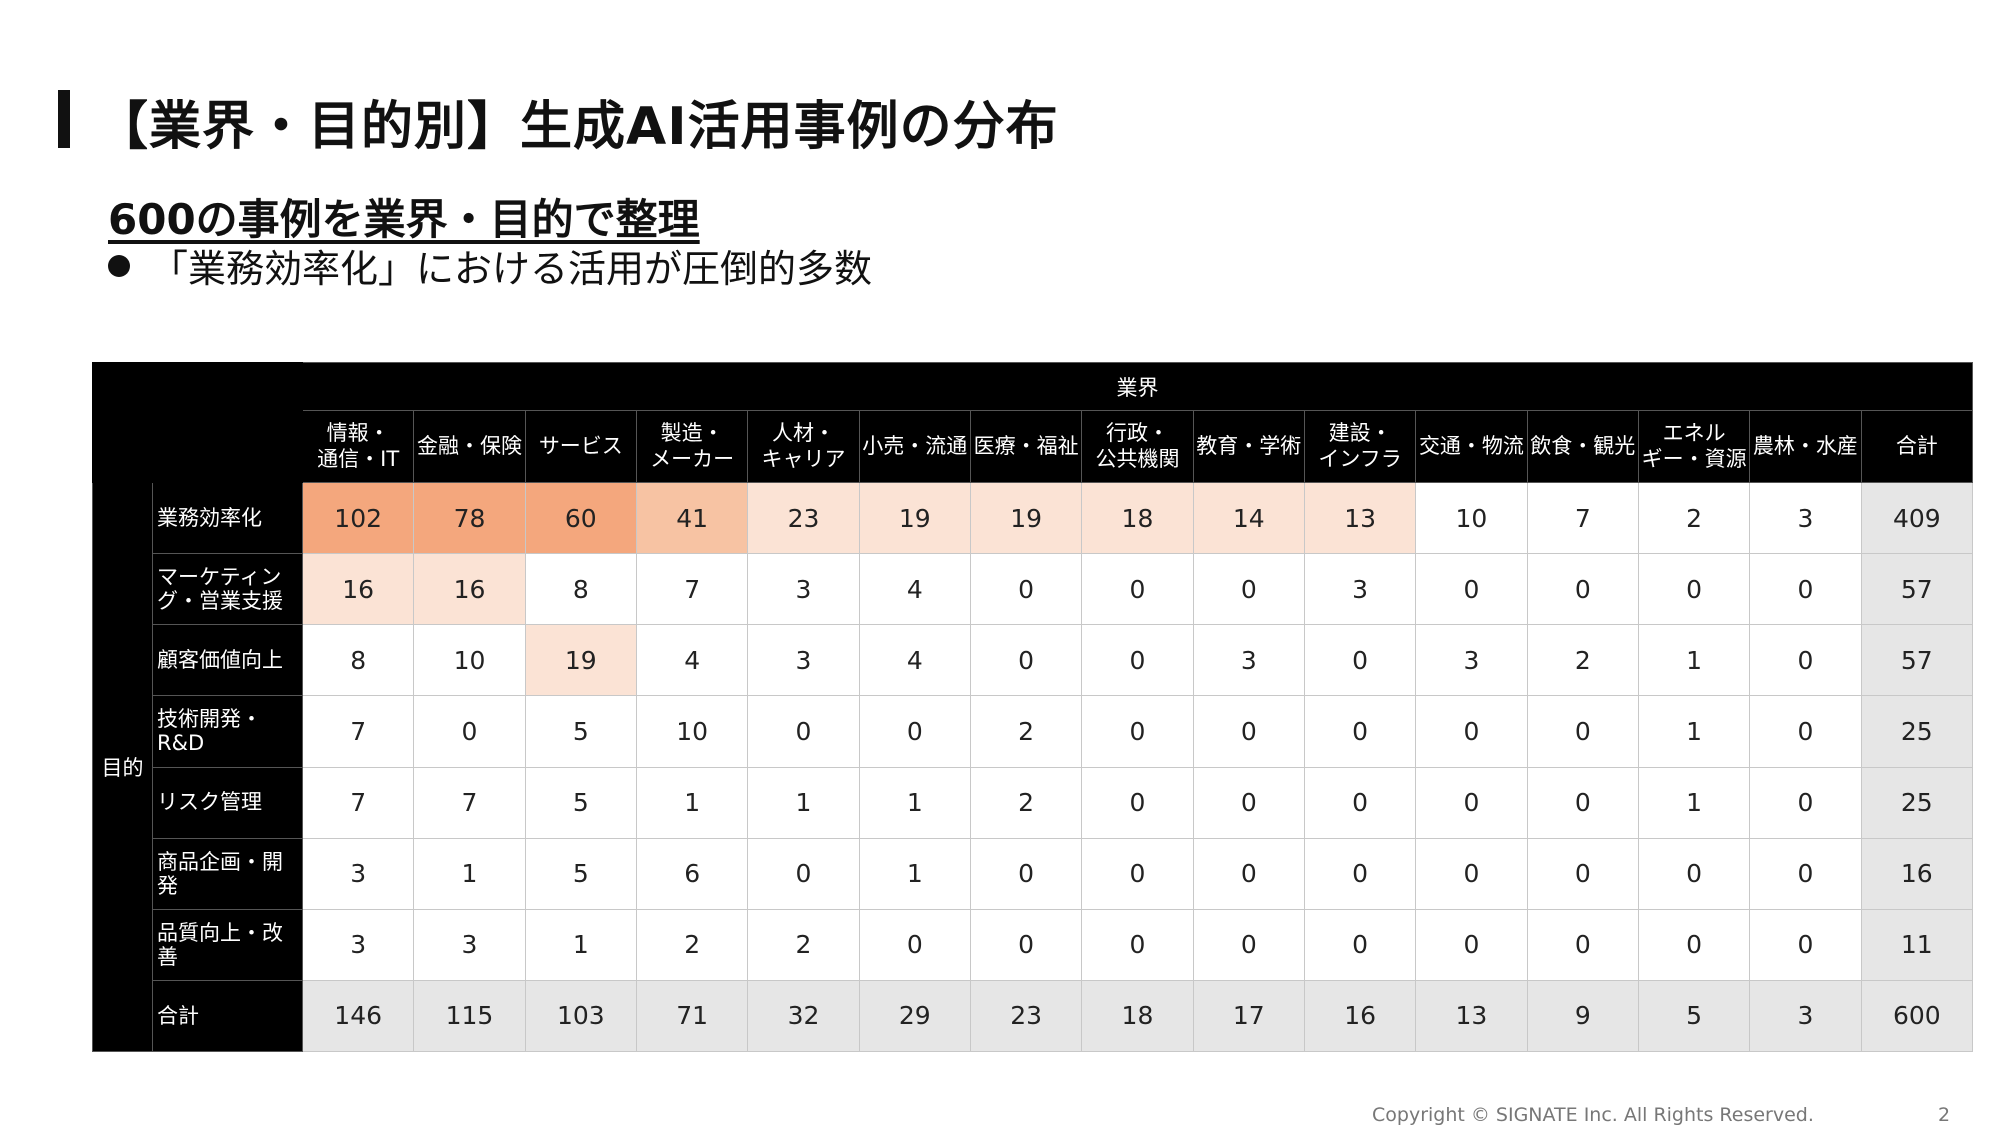 This screenshot has height=1126, width=2000. What do you see at coordinates (1917, 731) in the screenshot?
I see `row-total-cell: 25` at bounding box center [1917, 731].